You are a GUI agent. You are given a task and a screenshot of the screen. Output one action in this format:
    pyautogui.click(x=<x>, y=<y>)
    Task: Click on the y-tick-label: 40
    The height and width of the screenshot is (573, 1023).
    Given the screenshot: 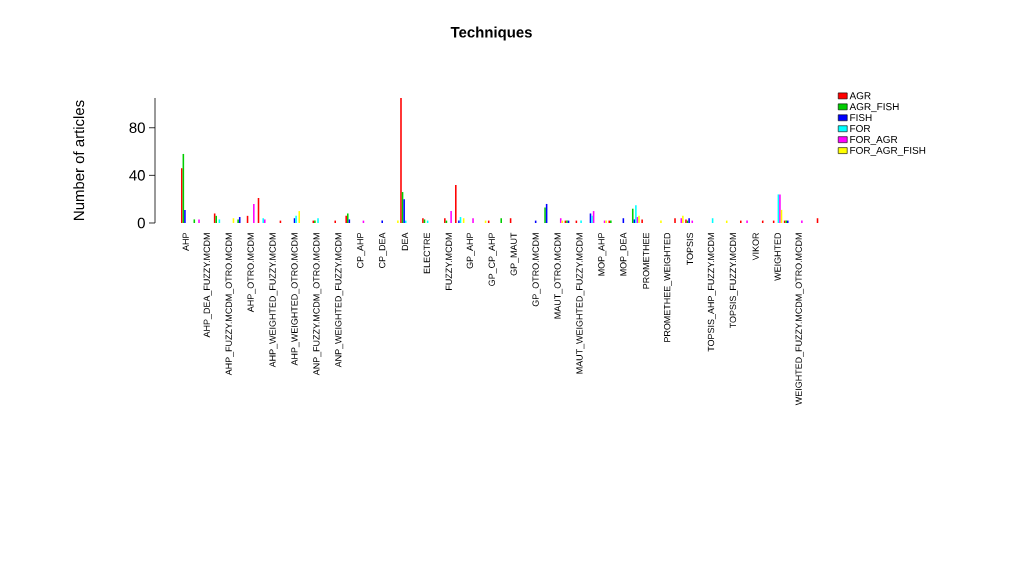 What is the action you would take?
    pyautogui.click(x=137, y=175)
    